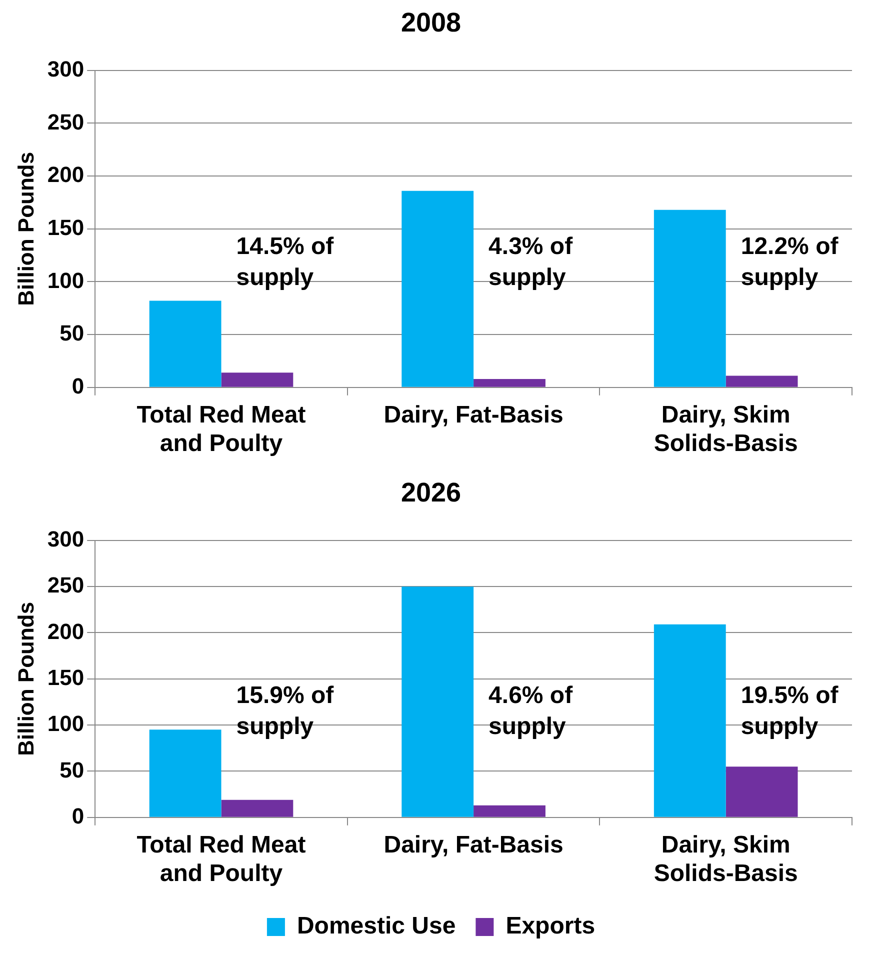 Image resolution: width=882 pixels, height=954 pixels. Describe the element at coordinates (790, 261) in the screenshot. I see `annotation: 12.2% of supply` at that location.